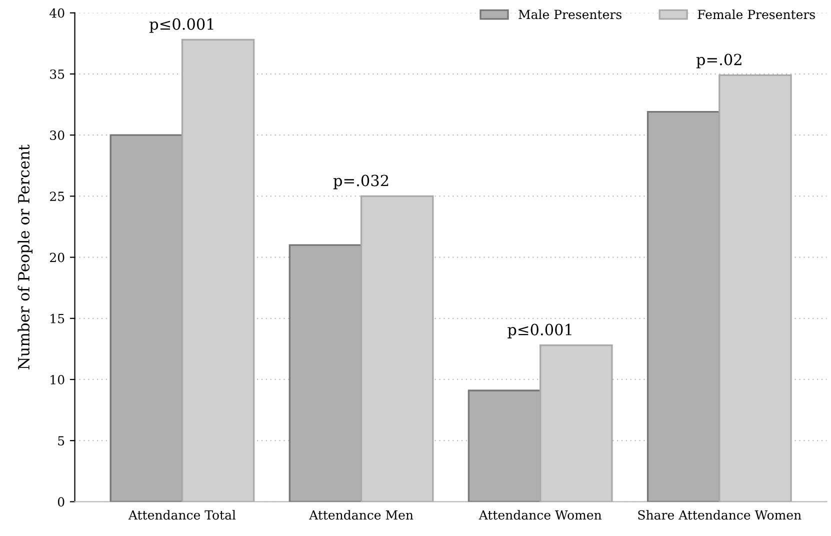 The image size is (831, 536). I want to click on annotation: p=.02, so click(719, 61).